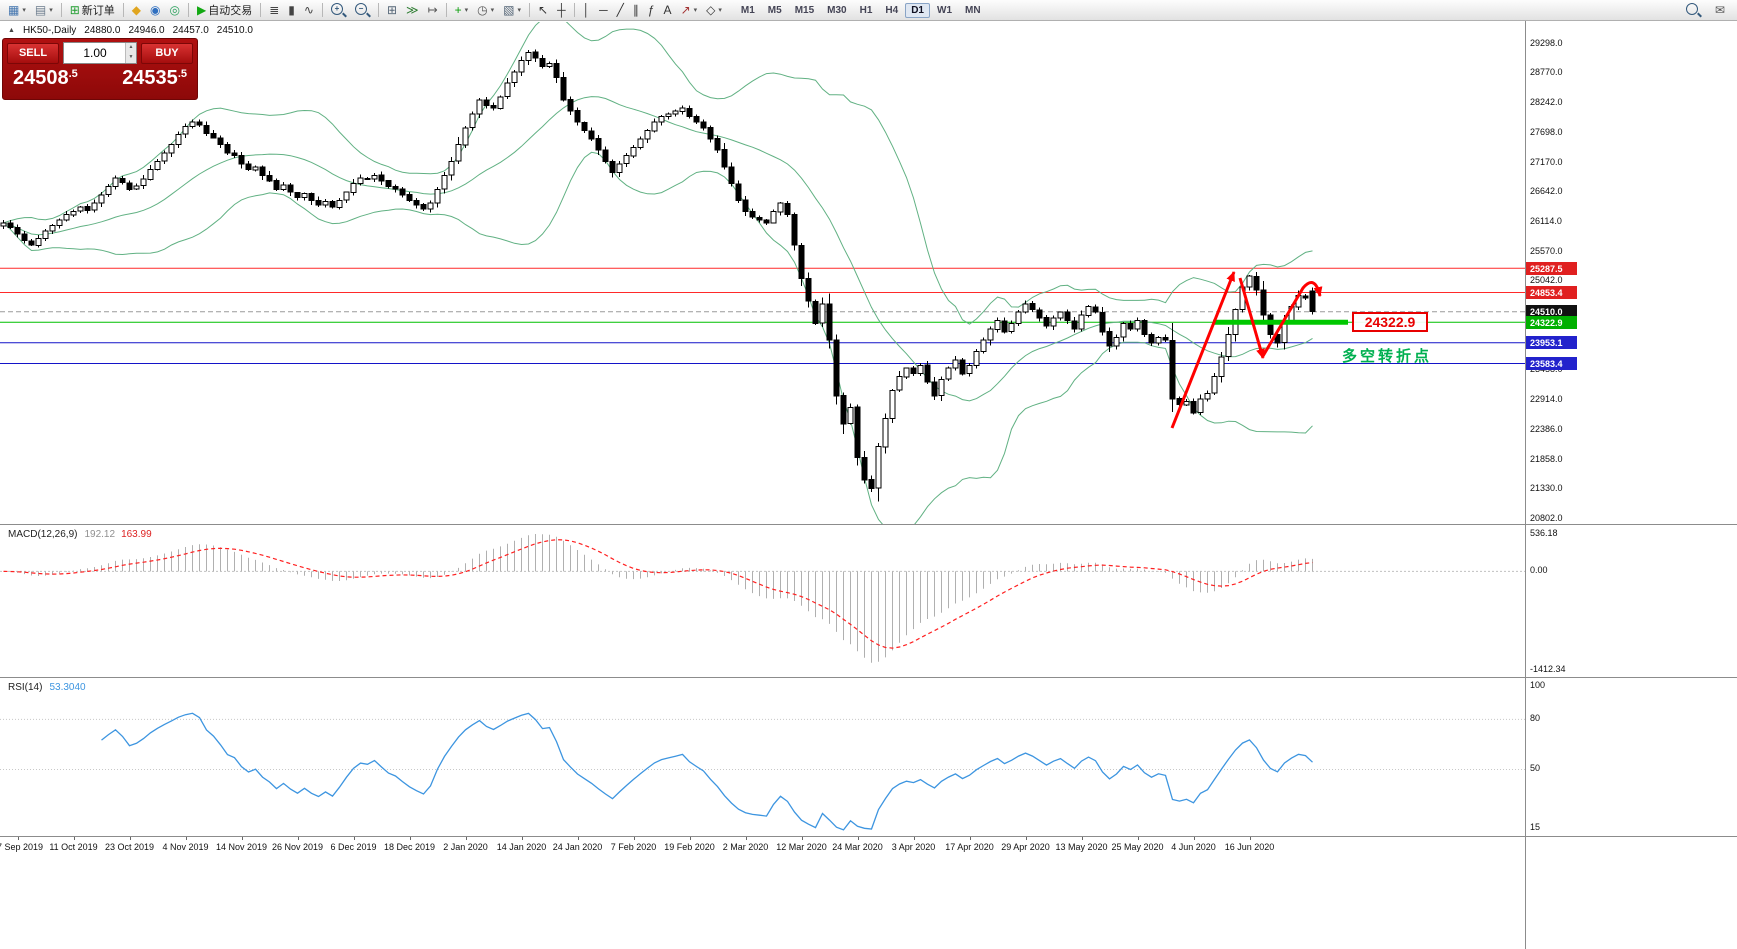 The width and height of the screenshot is (1737, 949). I want to click on chart-profiles-button: ▤ ▾, so click(44, 10).